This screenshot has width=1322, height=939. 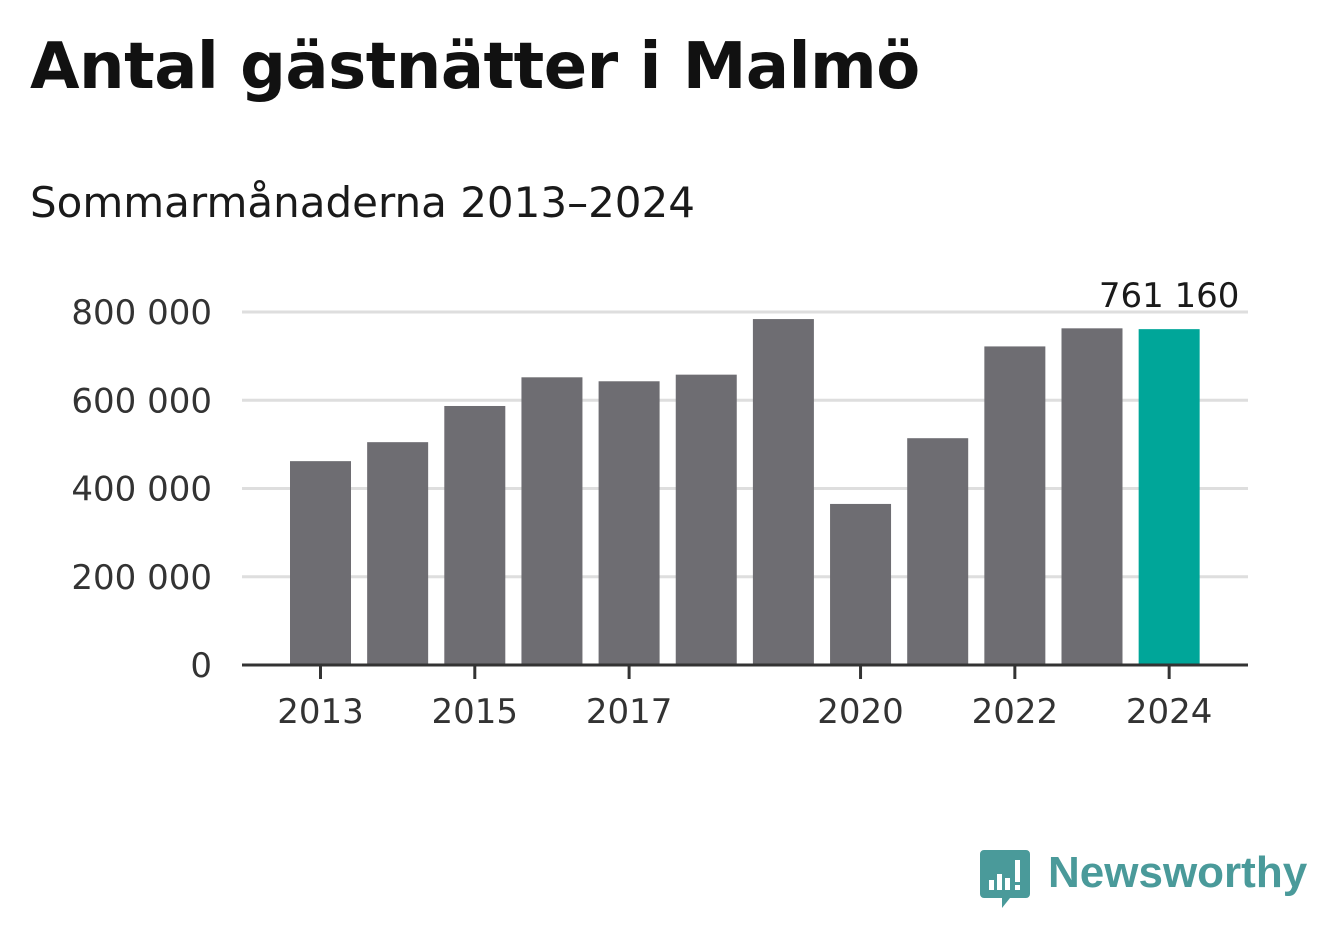 I want to click on x-tick-label: 2015, so click(x=475, y=712).